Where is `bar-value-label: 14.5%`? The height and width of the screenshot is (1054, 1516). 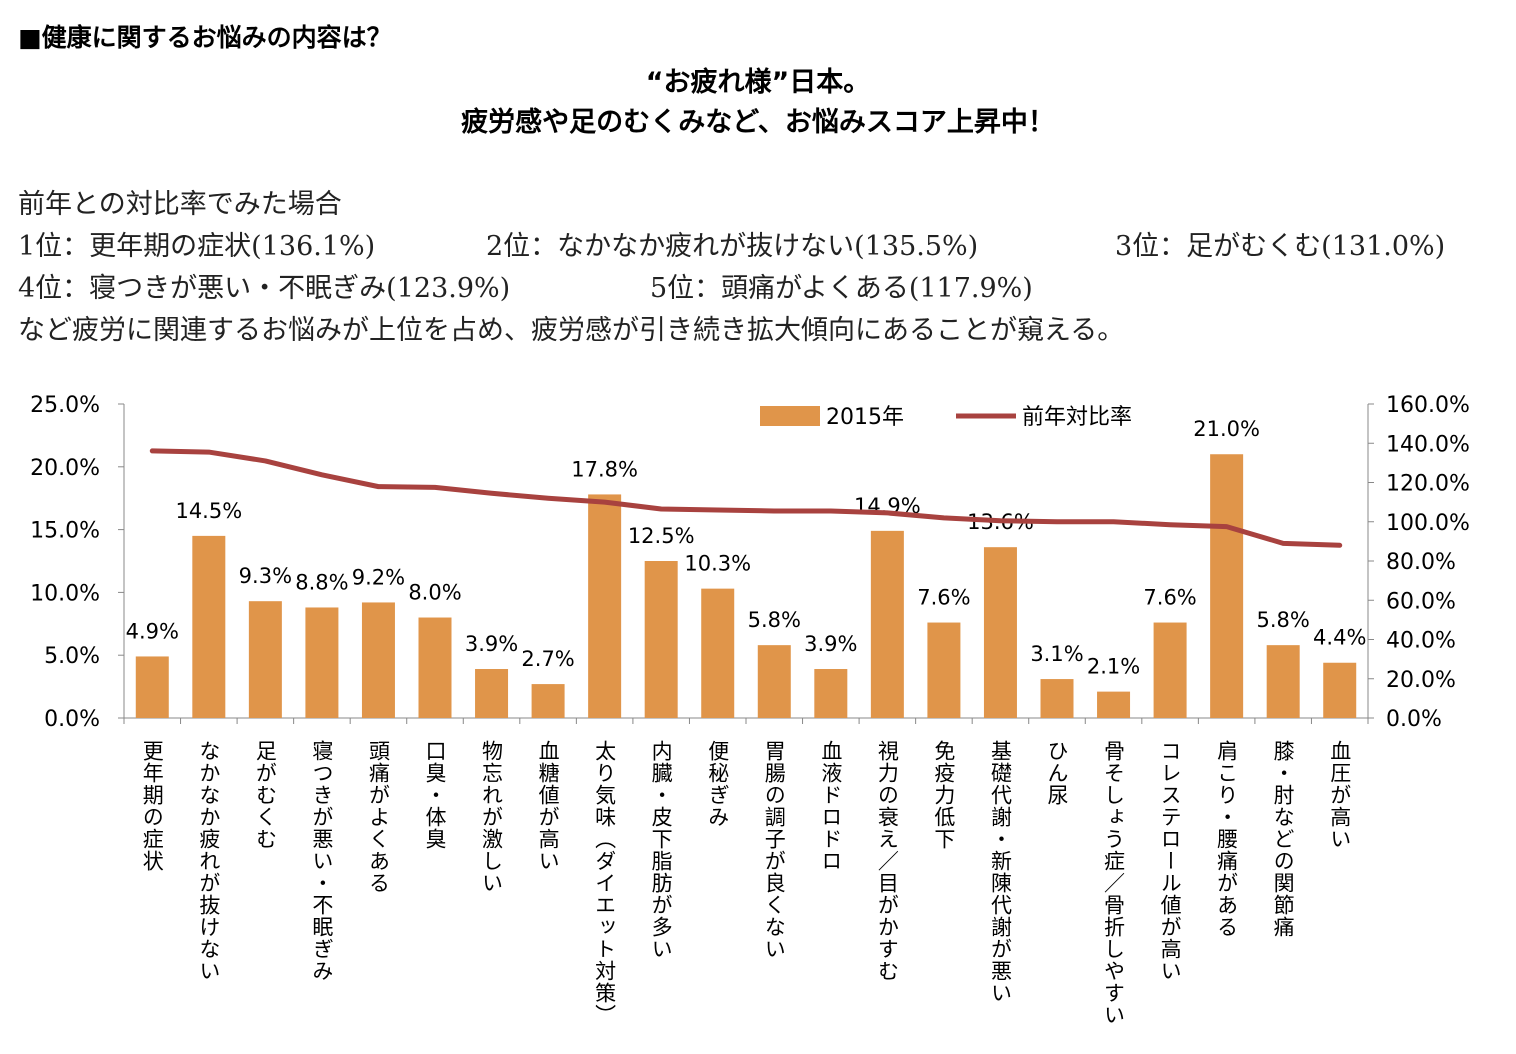
bar-value-label: 14.5% is located at coordinates (208, 511).